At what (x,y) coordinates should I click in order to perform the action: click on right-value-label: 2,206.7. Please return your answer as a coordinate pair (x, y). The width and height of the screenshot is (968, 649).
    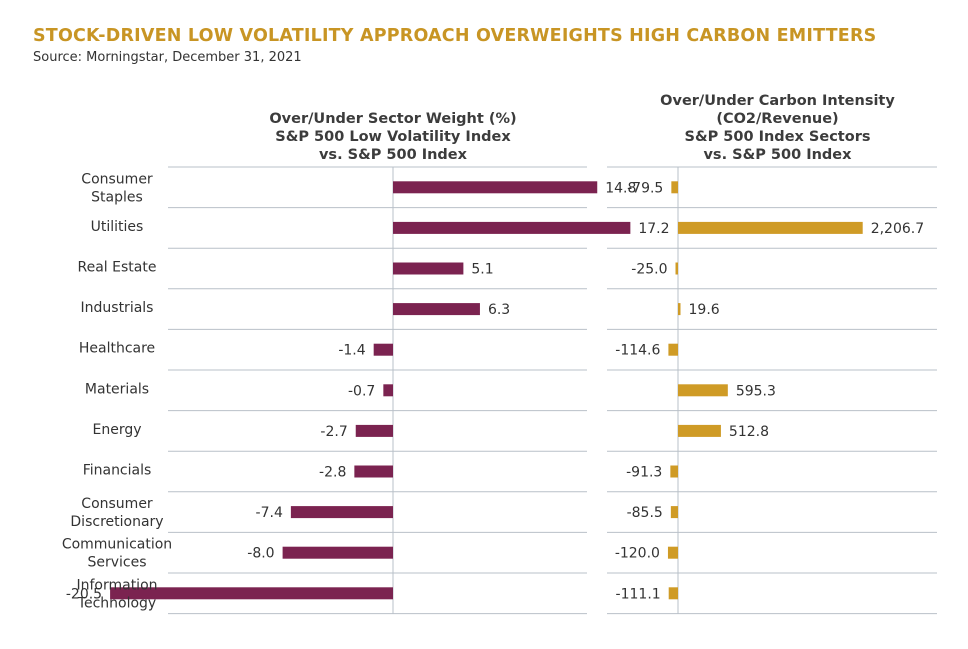
    Looking at the image, I should click on (897, 229).